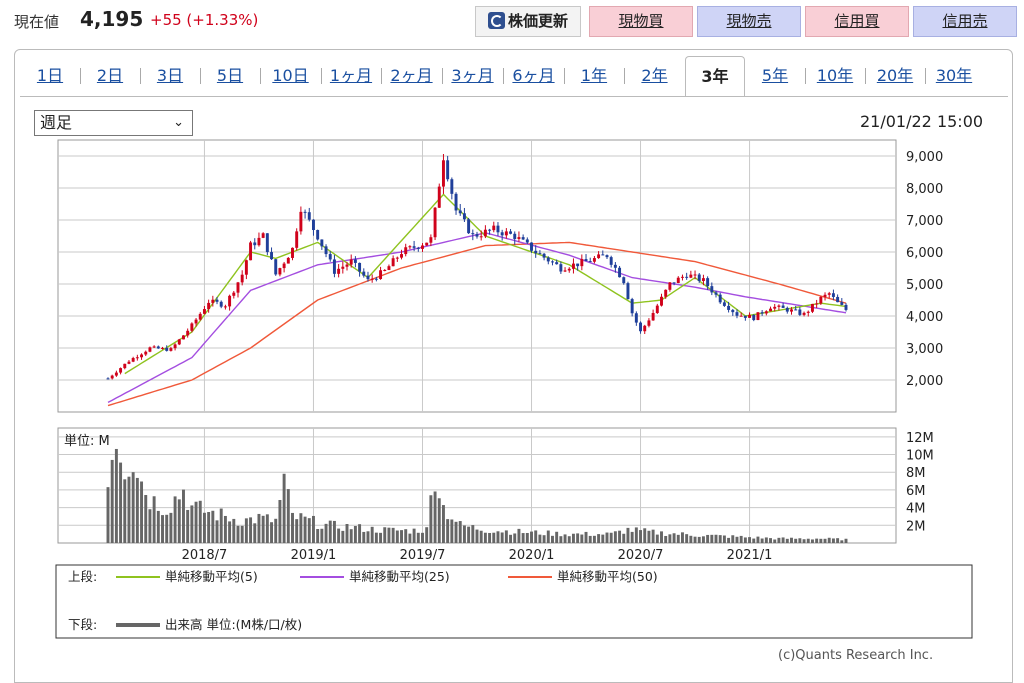 The image size is (1024, 683). What do you see at coordinates (916, 509) in the screenshot?
I see `volume-tick-label: 4M` at bounding box center [916, 509].